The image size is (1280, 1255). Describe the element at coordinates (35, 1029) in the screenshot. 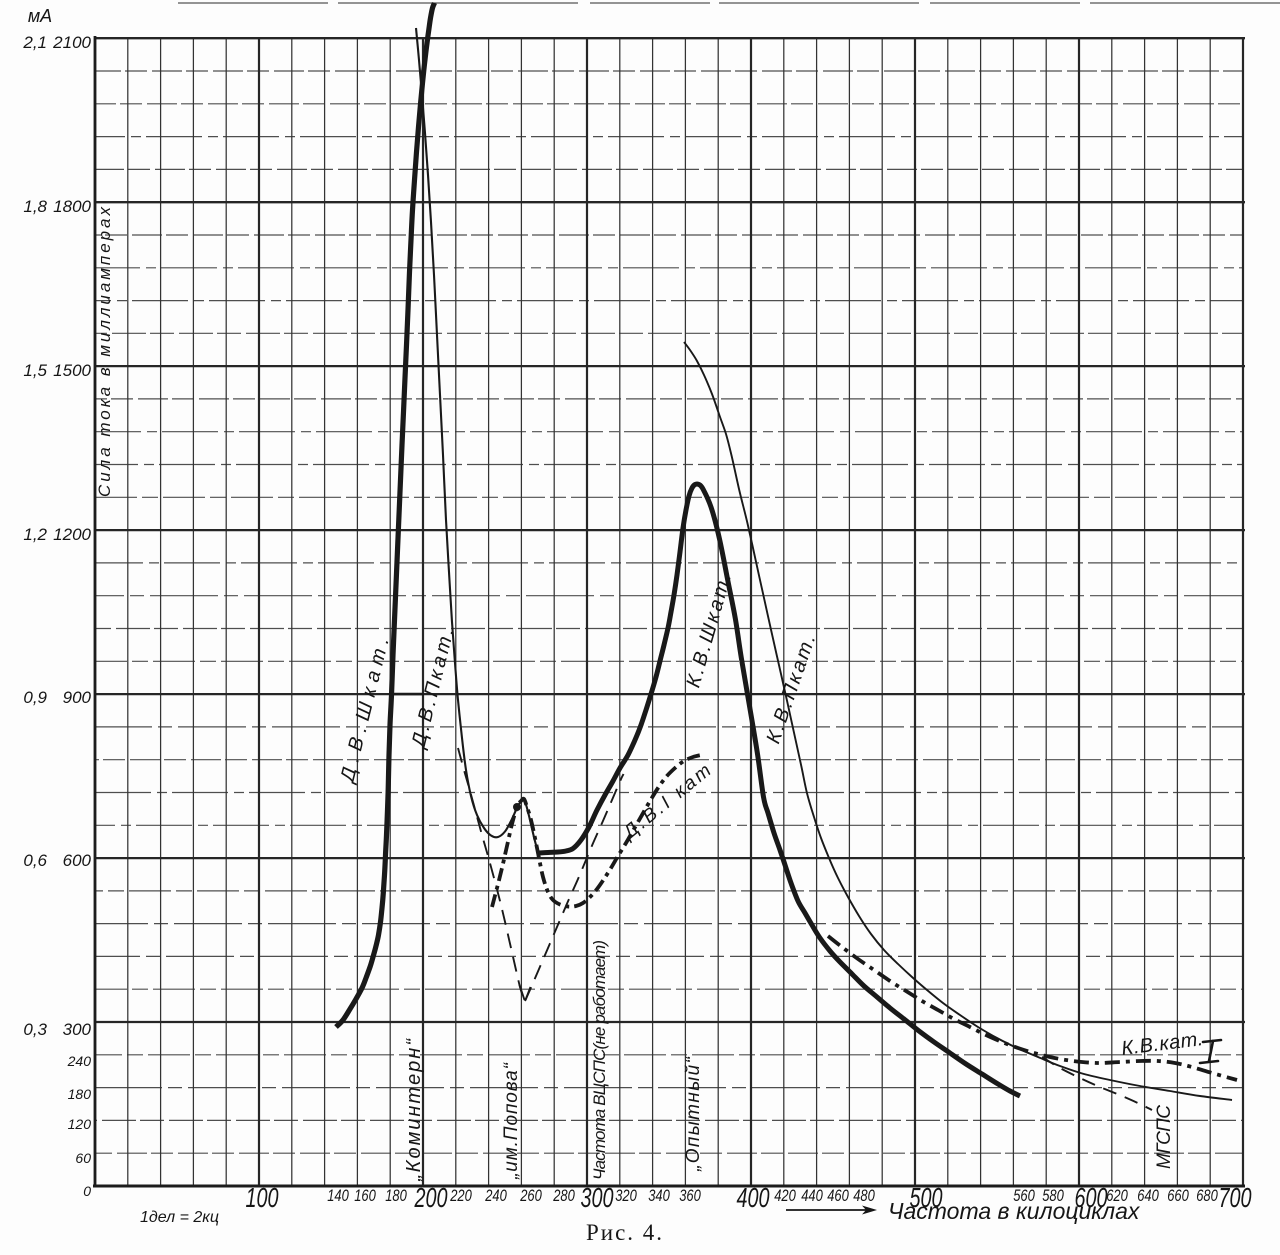

I see `svg-text: 0,3` at that location.